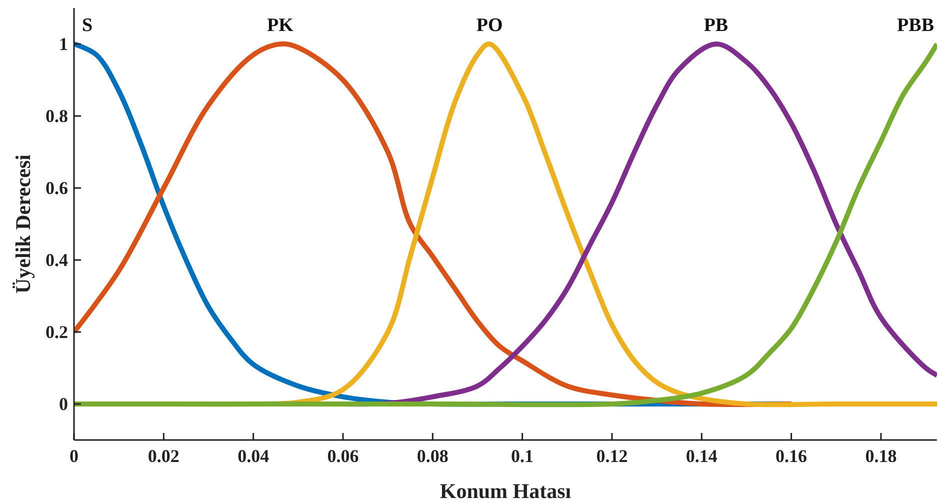 This screenshot has height=502, width=938. What do you see at coordinates (432, 456) in the screenshot?
I see `x-tick-label: 0.08` at bounding box center [432, 456].